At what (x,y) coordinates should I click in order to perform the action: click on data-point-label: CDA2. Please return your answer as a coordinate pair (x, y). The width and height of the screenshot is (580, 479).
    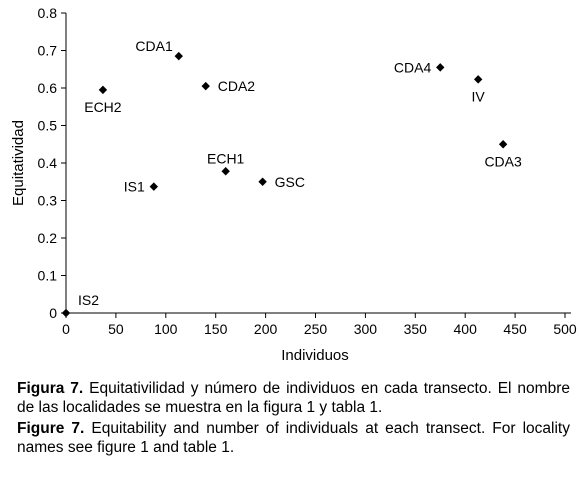
    Looking at the image, I should click on (237, 86).